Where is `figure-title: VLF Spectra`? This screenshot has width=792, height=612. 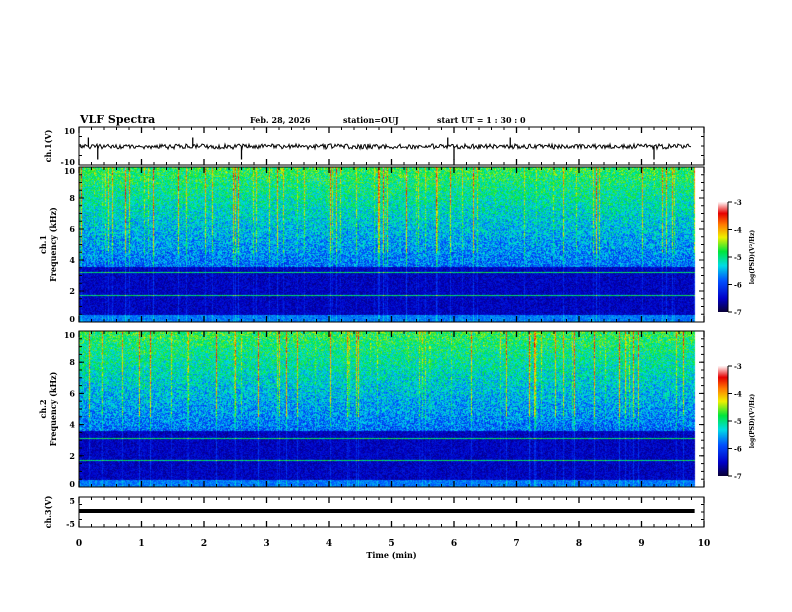
figure-title: VLF Spectra is located at coordinates (118, 119).